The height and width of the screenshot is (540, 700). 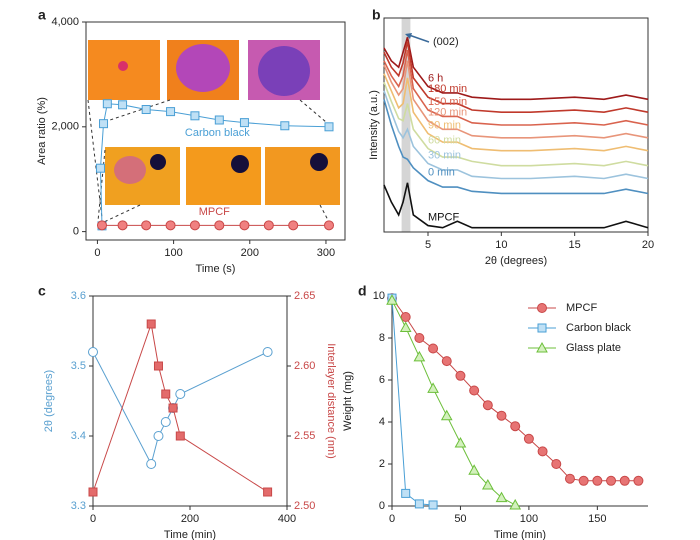 I want to click on legend-label: Glass plate, so click(x=593, y=348).